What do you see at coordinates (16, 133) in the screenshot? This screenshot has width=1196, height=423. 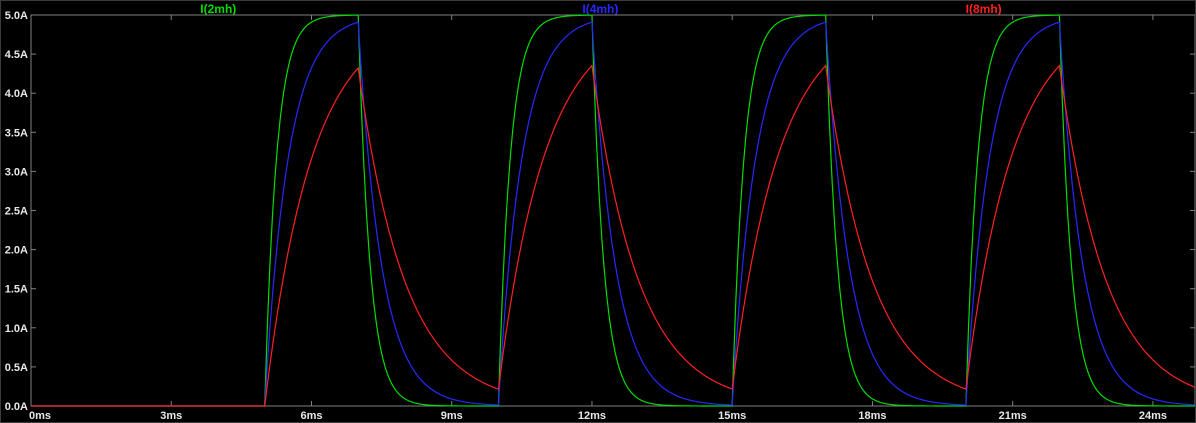 I see `y-tick-label: 3.5A` at bounding box center [16, 133].